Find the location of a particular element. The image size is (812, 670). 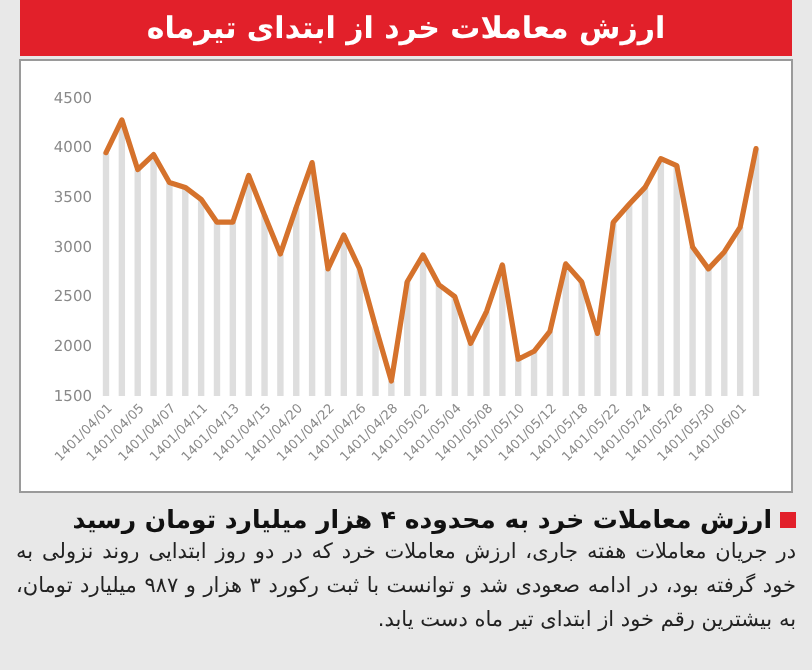

text: ارزش معاملات خرد به محدوده ۴ هزار میلیارد تومان رسید is located at coordinates (422, 519).